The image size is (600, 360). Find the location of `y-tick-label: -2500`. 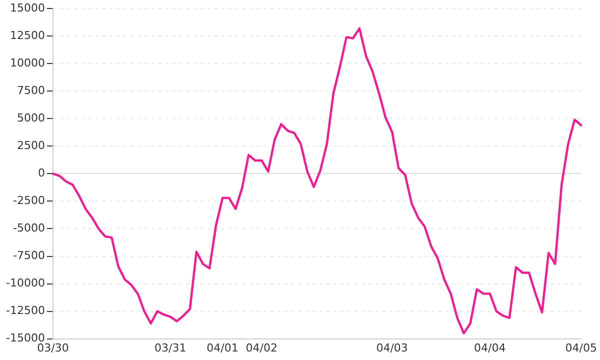

y-tick-label: -2500 is located at coordinates (28, 201).